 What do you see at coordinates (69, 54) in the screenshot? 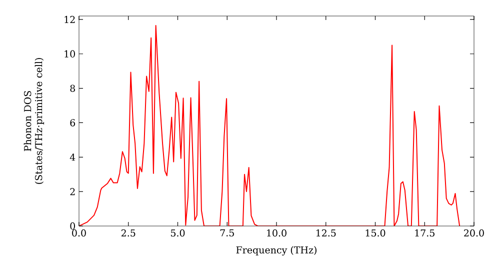
I see `y-tick-label: 10` at bounding box center [69, 54].